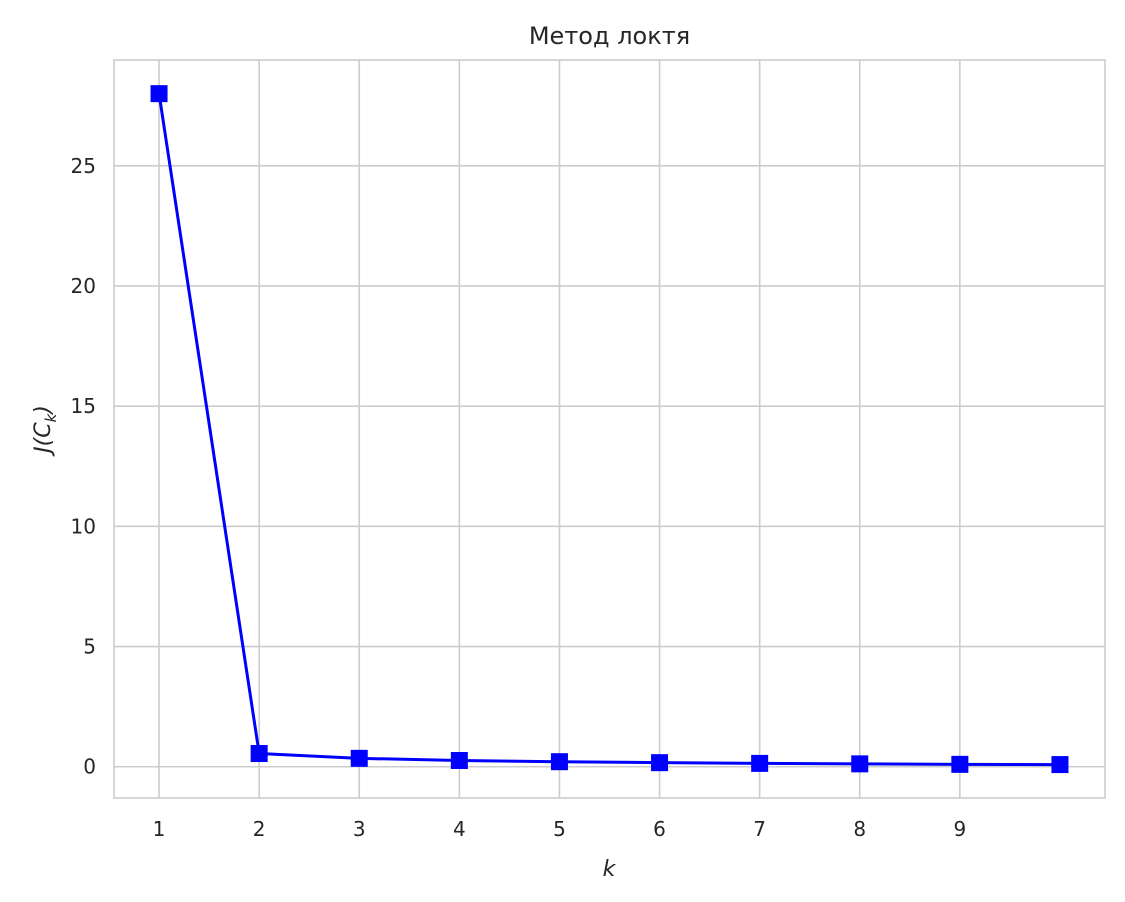  What do you see at coordinates (83, 406) in the screenshot?
I see `y-tick-label: 15` at bounding box center [83, 406].